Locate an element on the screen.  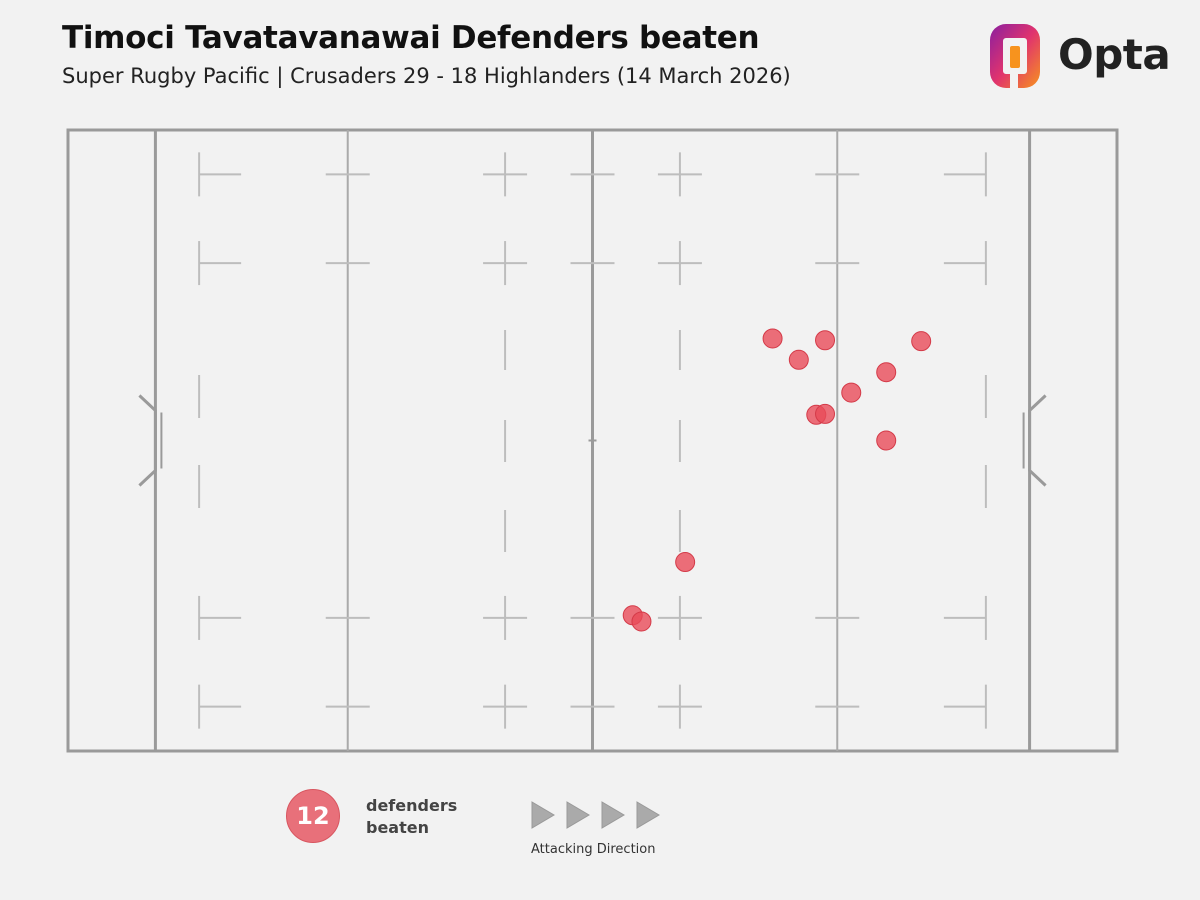
chart-title: Timoci Tavatavanawai Defenders beaten is located at coordinates (411, 38).